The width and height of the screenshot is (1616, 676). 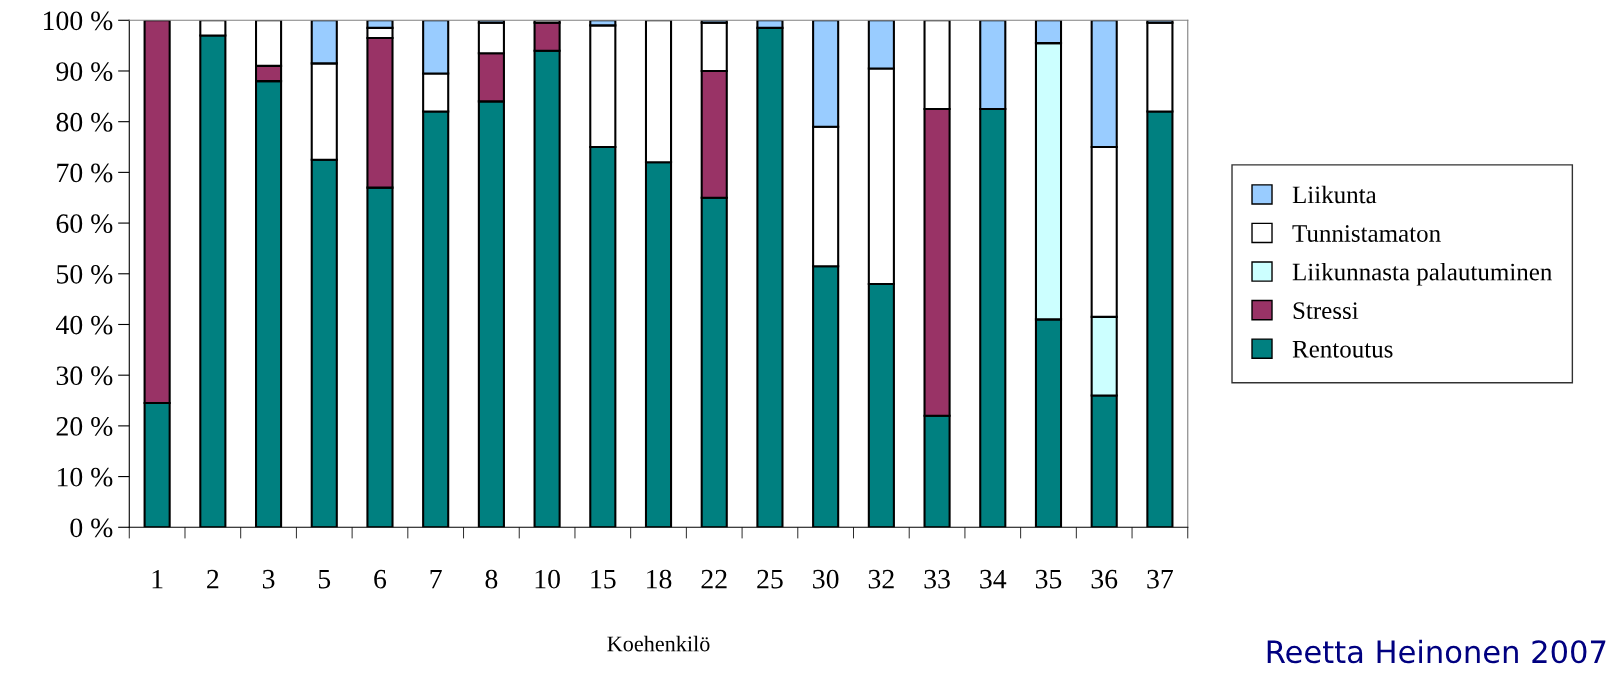 What do you see at coordinates (85, 477) in the screenshot?
I see `y-tick-label: 10 %` at bounding box center [85, 477].